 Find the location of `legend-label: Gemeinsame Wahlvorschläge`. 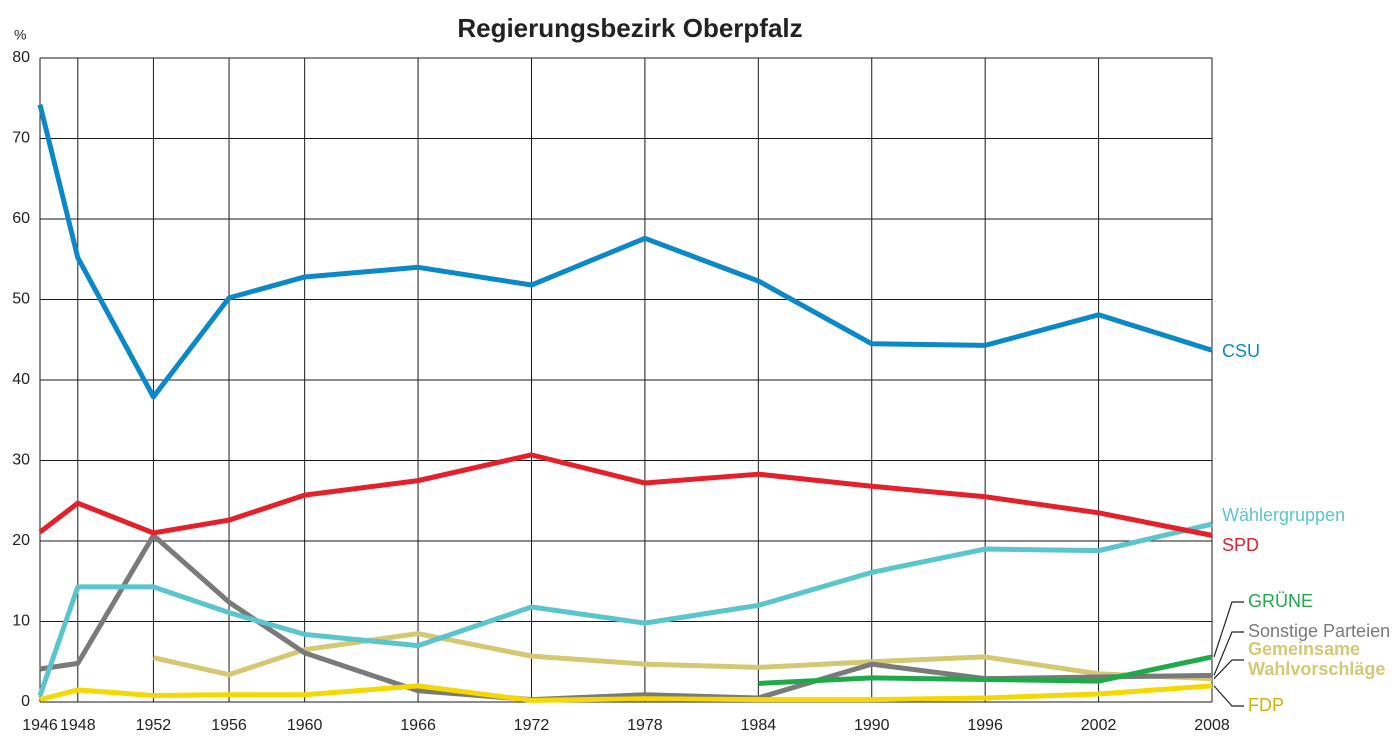

legend-label: Gemeinsame Wahlvorschläge is located at coordinates (1316, 659).